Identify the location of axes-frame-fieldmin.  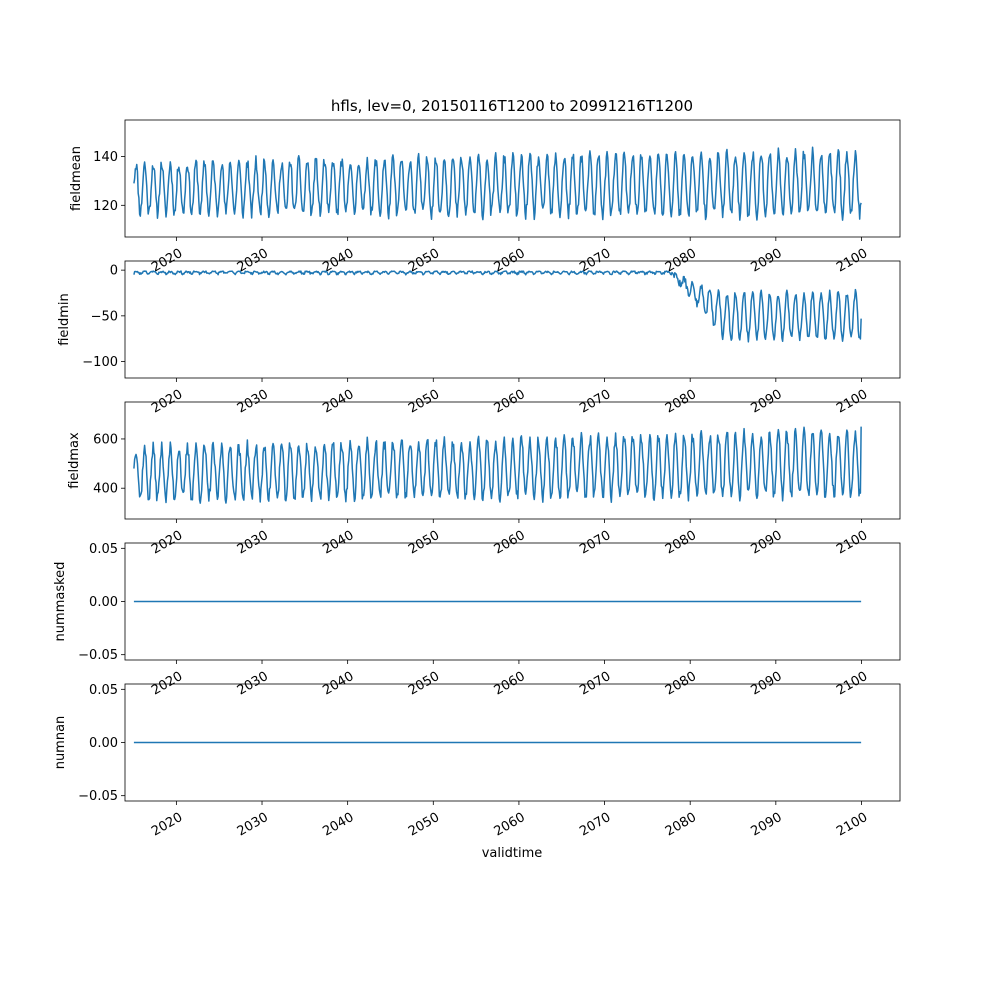
(512, 319).